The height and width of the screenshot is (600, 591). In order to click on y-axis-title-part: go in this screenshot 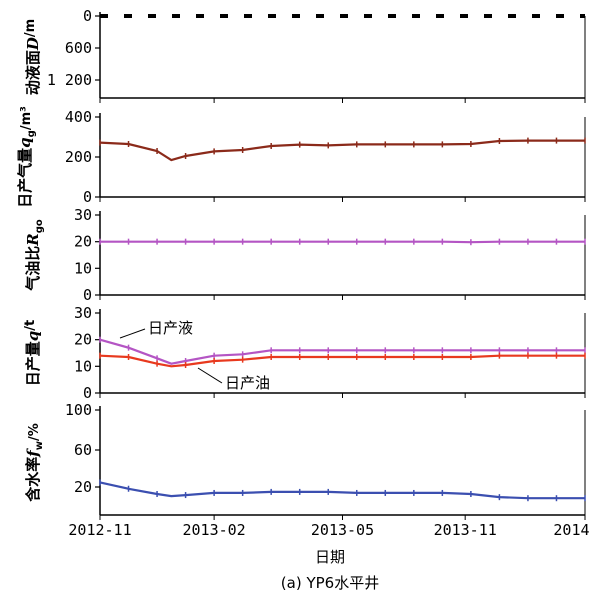, I will do `click(39, 226)`.